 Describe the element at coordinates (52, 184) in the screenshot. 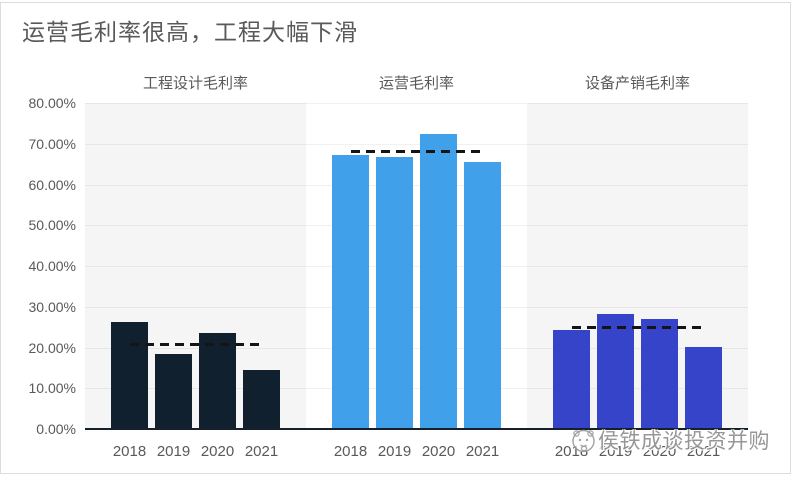

I see `y-tick-label: 60.00%` at that location.